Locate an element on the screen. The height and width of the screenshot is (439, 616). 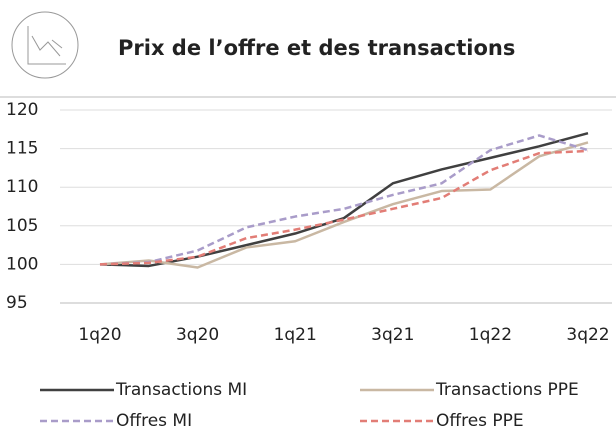
x-tick-label: 3q21 is located at coordinates (392, 335).